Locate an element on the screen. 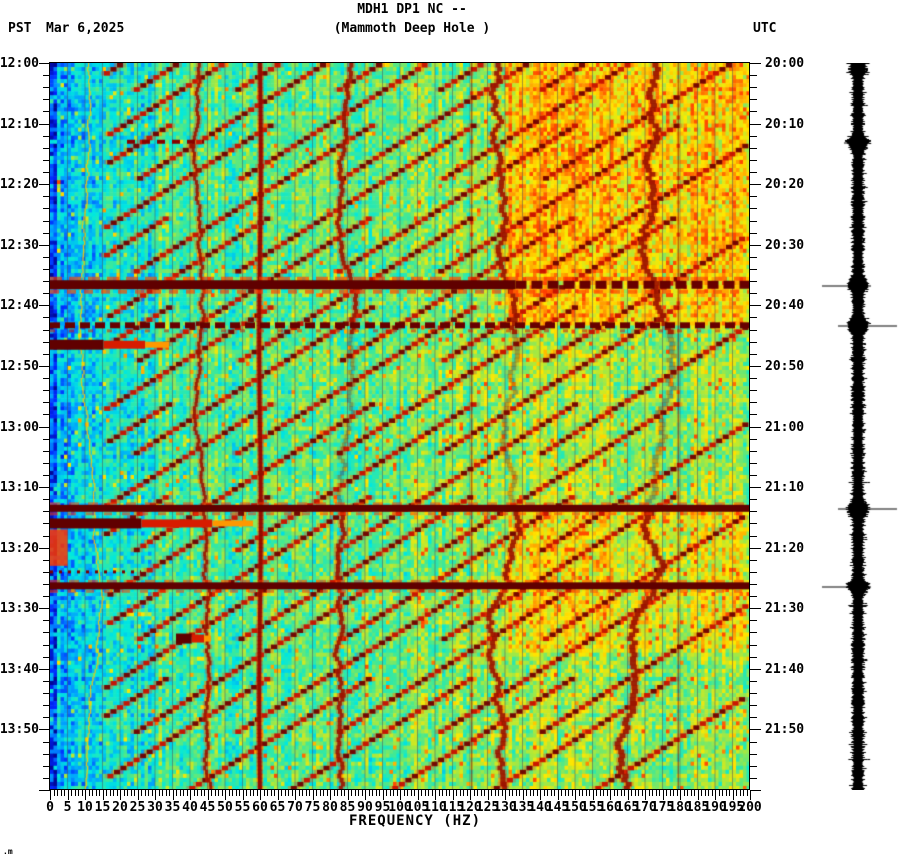 This screenshot has height=864, width=902. time-label-right: 20:10 is located at coordinates (785, 124).